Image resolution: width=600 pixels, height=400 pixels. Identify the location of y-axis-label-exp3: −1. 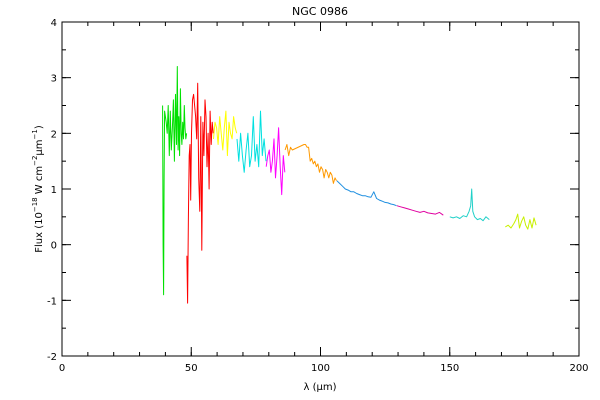
(35, 134).